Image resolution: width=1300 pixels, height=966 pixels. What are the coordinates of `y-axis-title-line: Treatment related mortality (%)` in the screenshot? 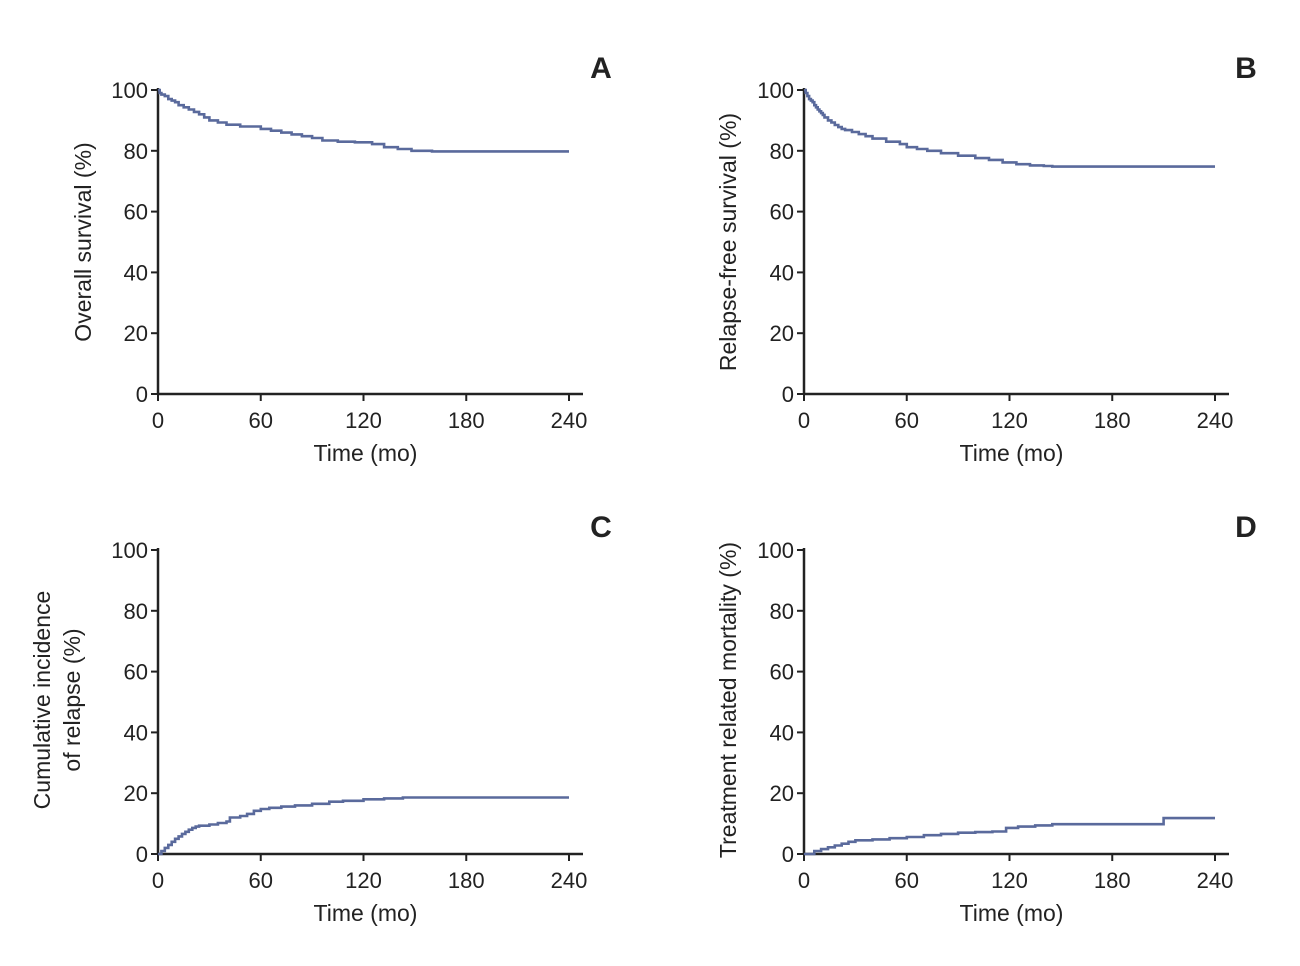 It's located at (728, 700).